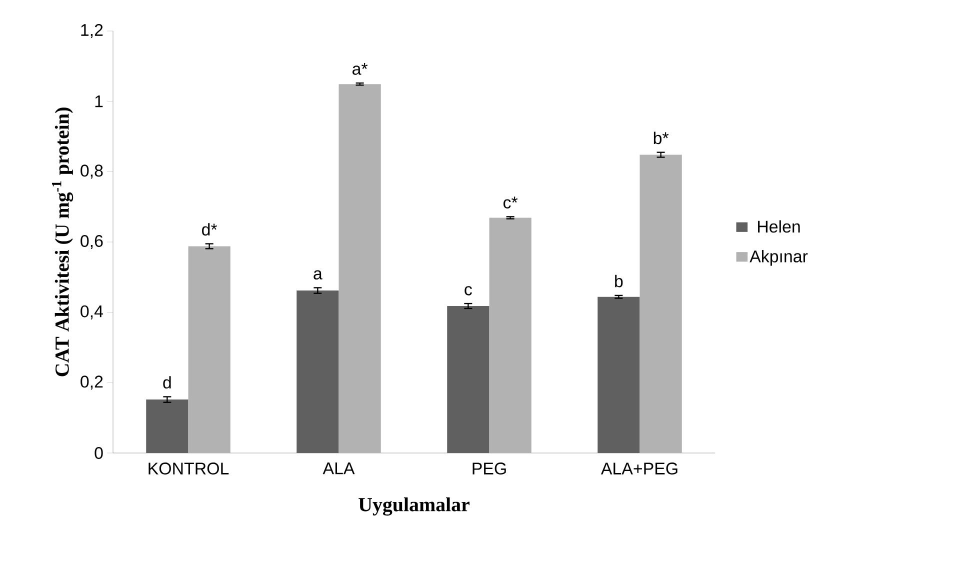  What do you see at coordinates (318, 275) in the screenshot?
I see `annotation: a` at bounding box center [318, 275].